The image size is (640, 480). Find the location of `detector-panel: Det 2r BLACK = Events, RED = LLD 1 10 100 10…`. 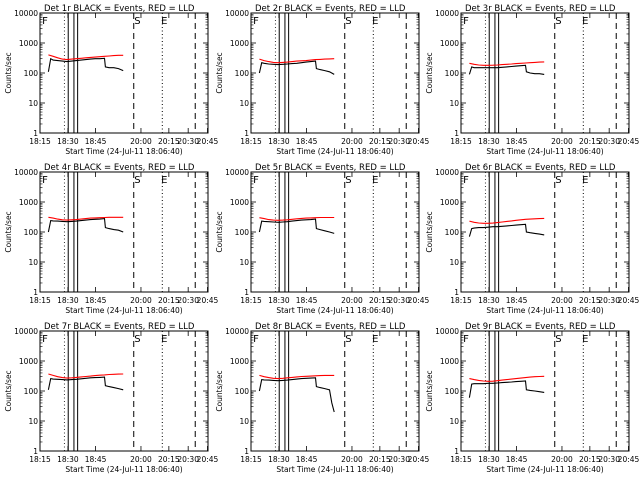

detector-panel: Det 2r BLACK = Events, RED = LLD 1 10 100 10… is located at coordinates (322, 80).